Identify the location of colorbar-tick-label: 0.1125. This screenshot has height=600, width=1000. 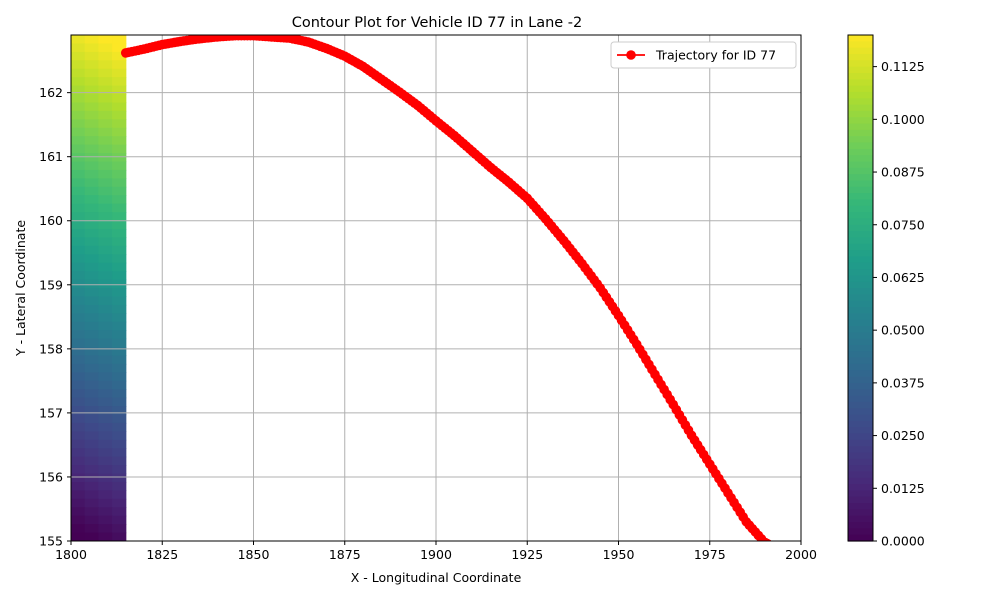
(903, 66).